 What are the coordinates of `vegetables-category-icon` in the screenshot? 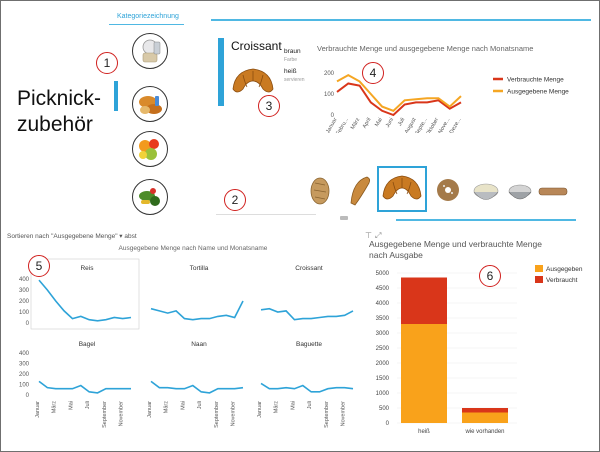 It's located at (150, 197).